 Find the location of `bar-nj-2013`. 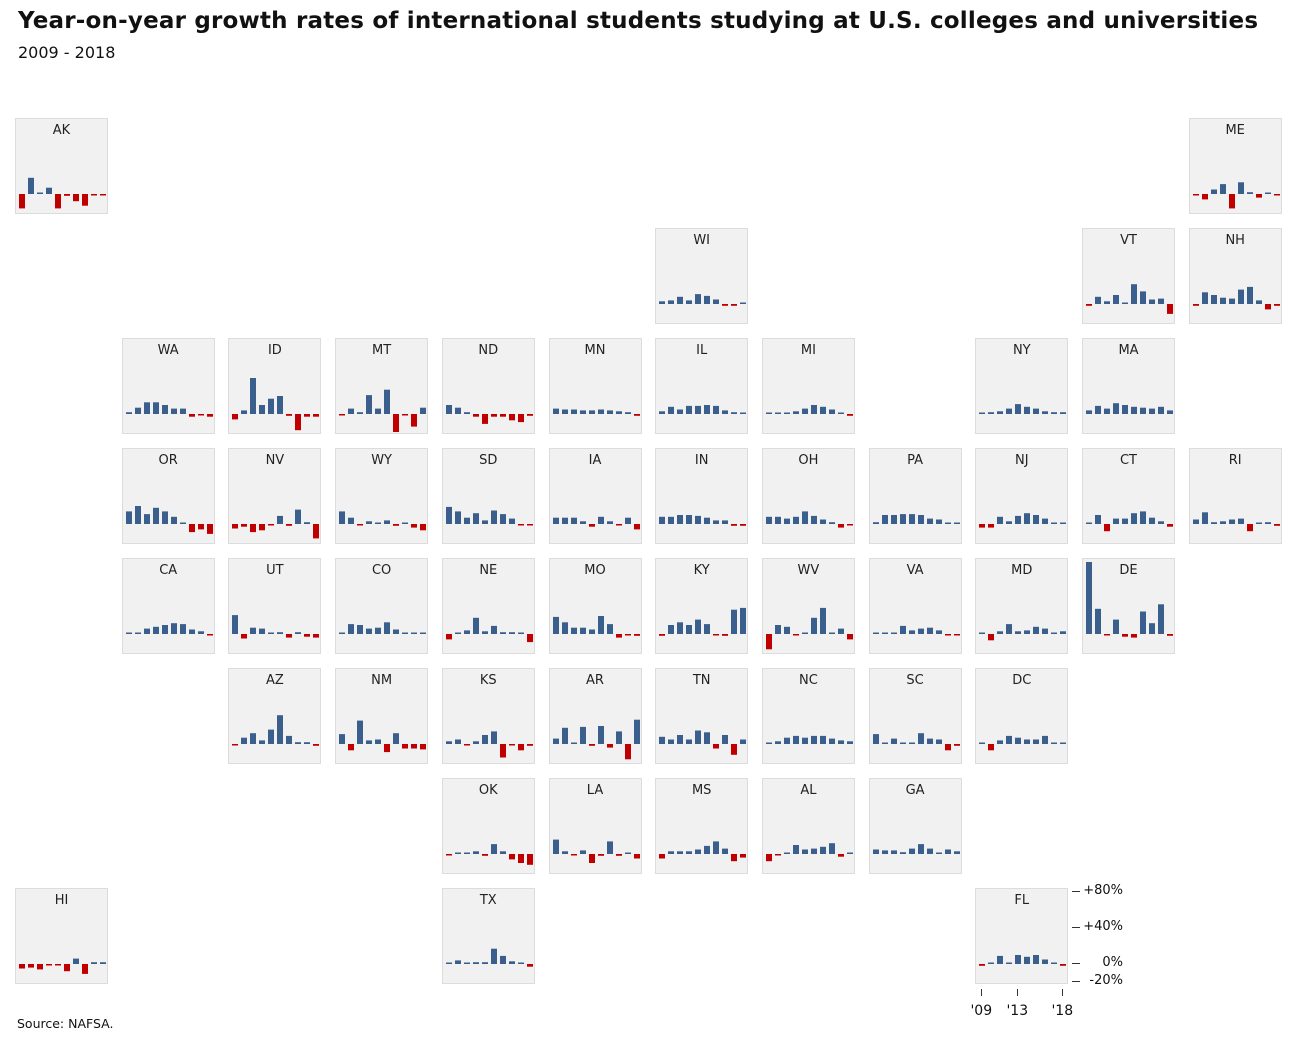

bar-nj-2013 is located at coordinates (1018, 519).